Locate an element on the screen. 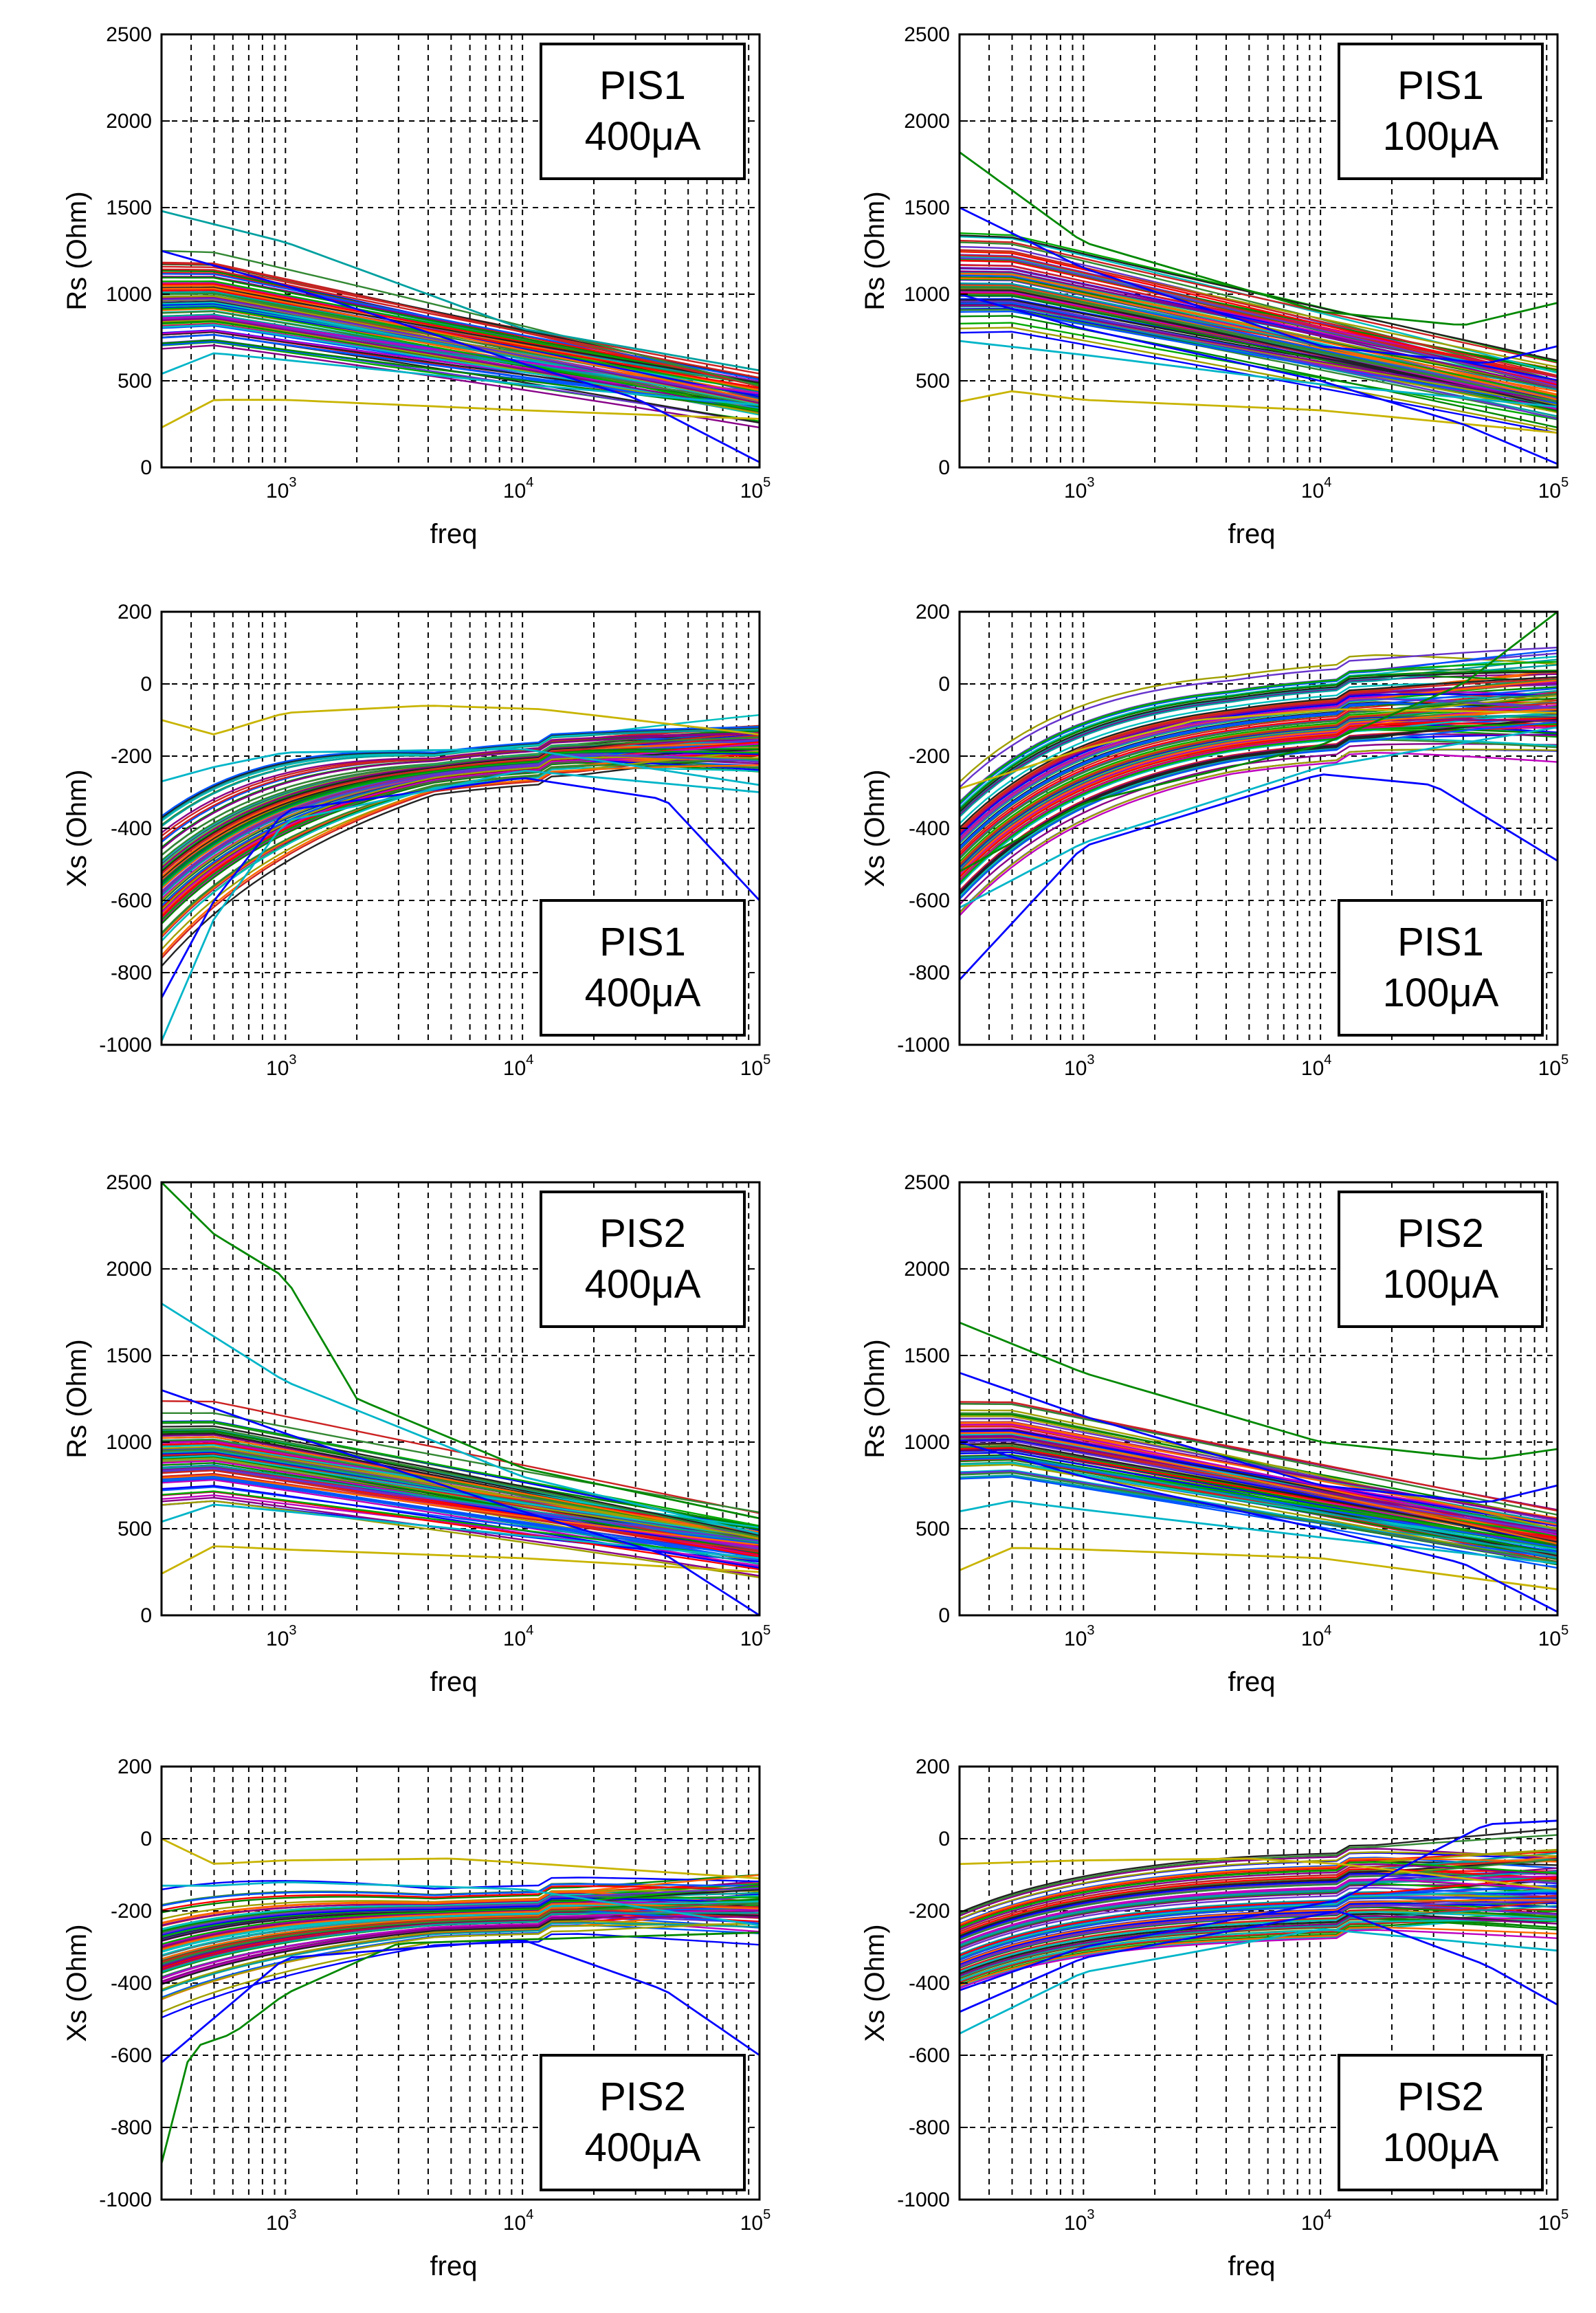  y-tick-label: 500 is located at coordinates (135, 1529).